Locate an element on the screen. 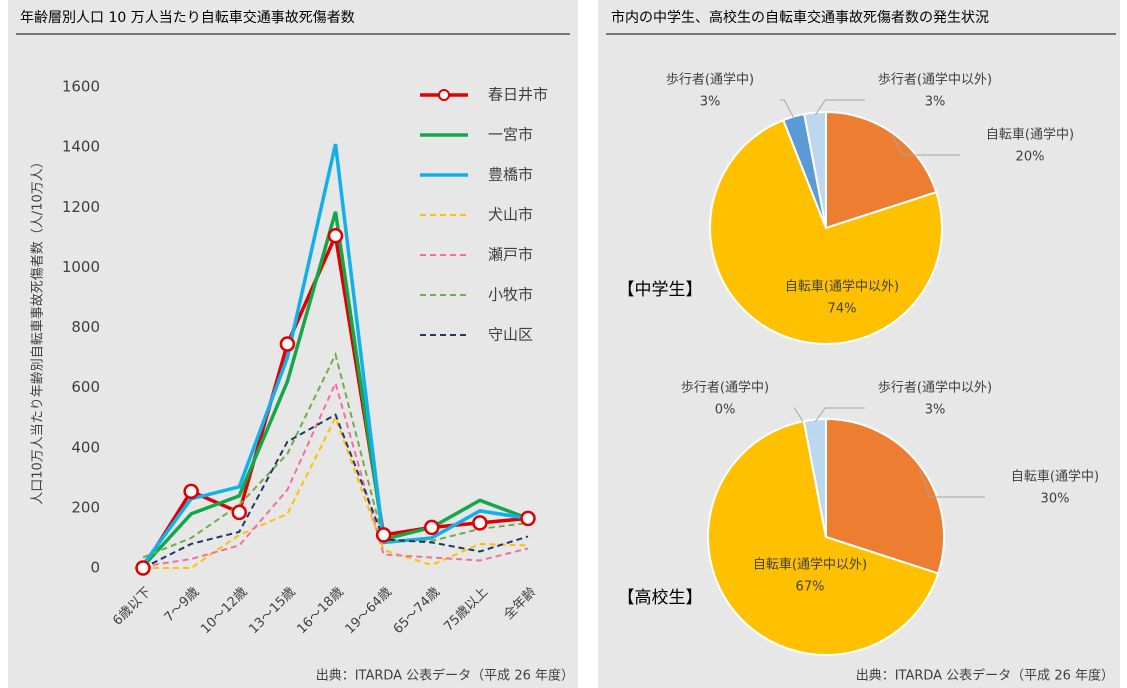 The image size is (1127, 688). y-tick-label: 600 is located at coordinates (85, 387).